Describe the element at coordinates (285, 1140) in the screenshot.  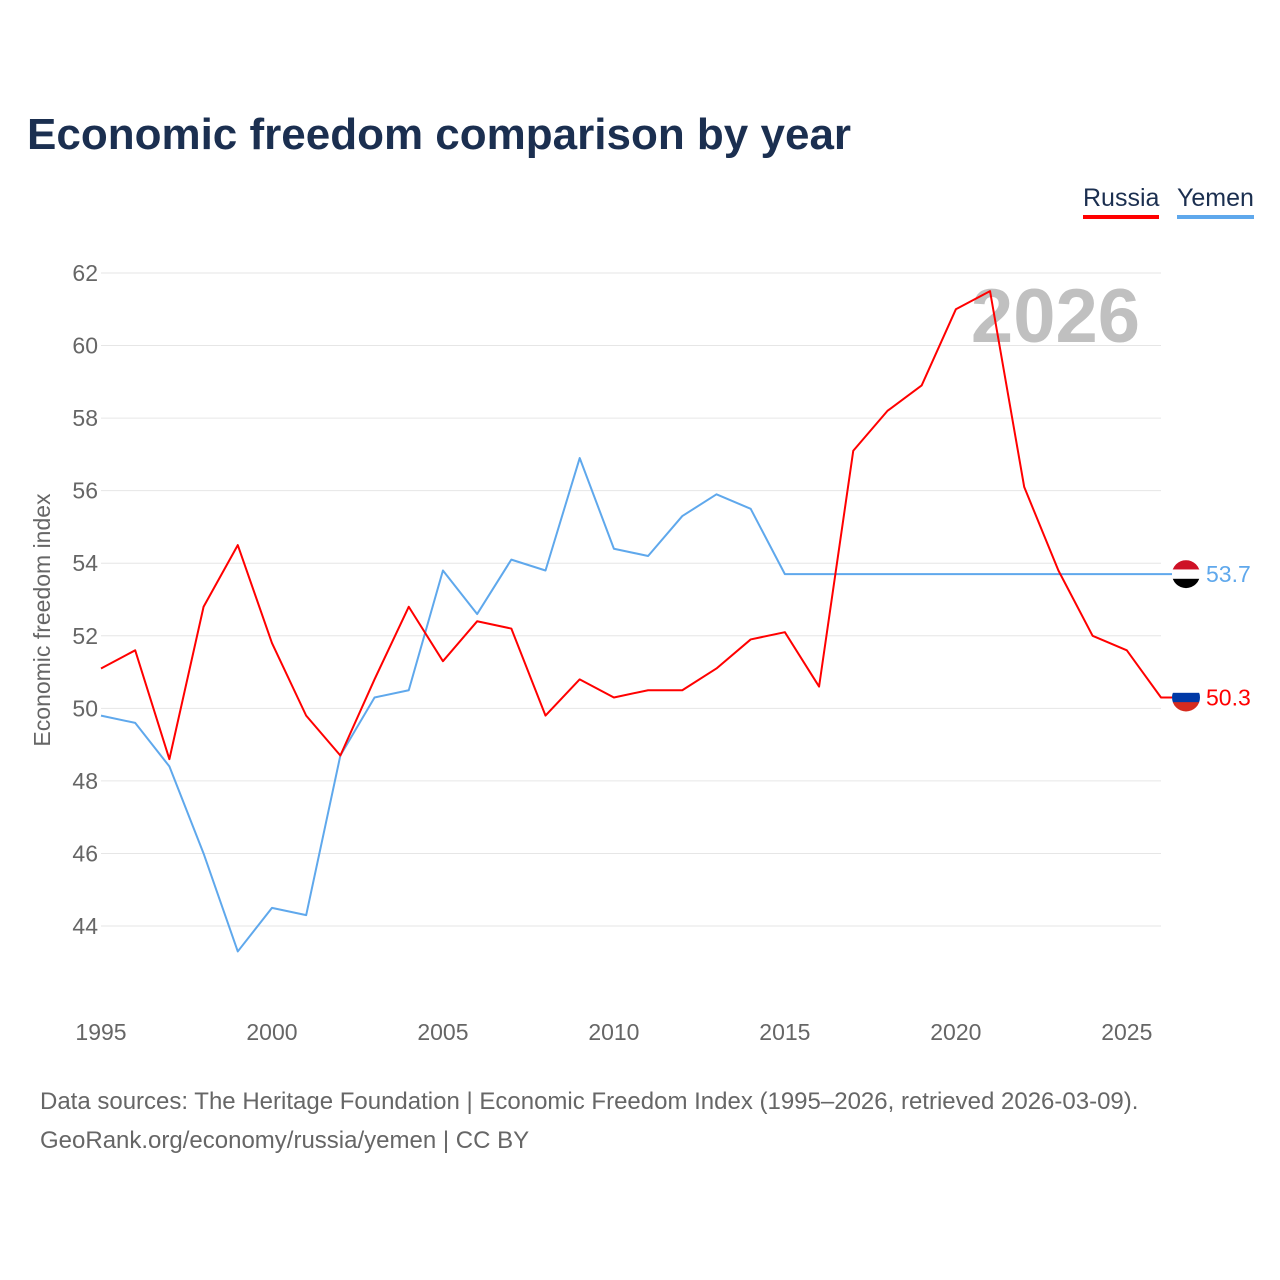
I see `footer-link: GeoRank.org/economy/russia/yemen | CC BY` at that location.